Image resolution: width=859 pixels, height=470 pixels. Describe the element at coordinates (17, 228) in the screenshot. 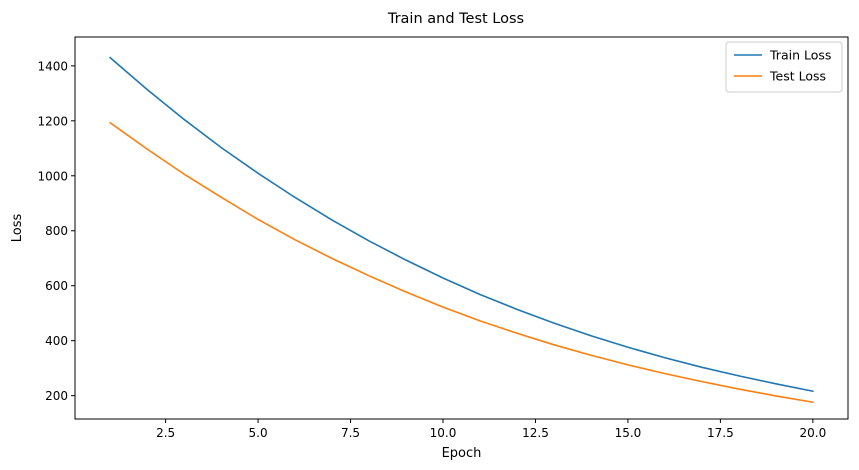

I see `y-axis-label: Loss` at that location.